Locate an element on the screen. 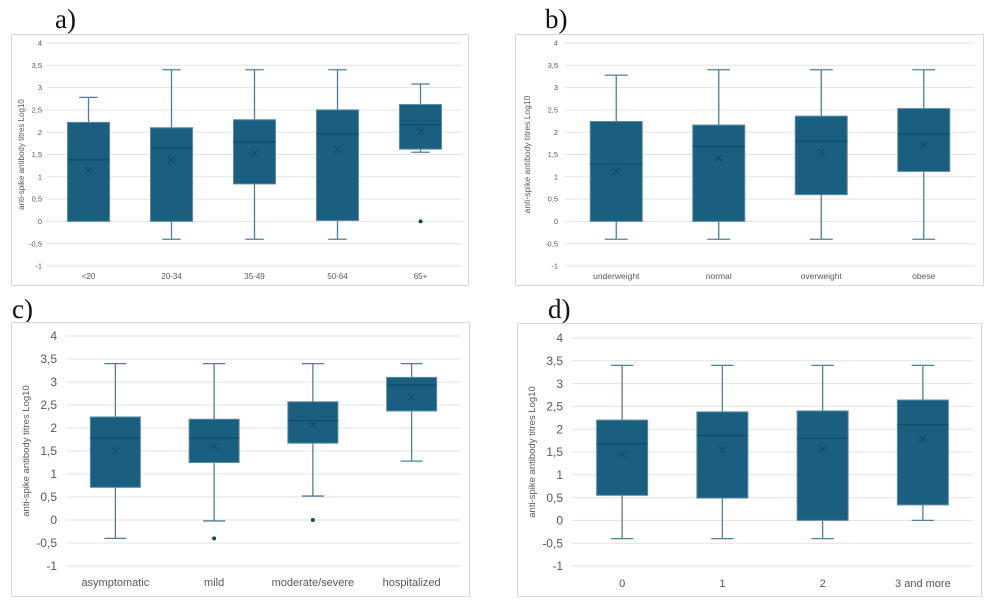 This screenshot has width=986, height=600. x-category-label: <20 is located at coordinates (89, 276).